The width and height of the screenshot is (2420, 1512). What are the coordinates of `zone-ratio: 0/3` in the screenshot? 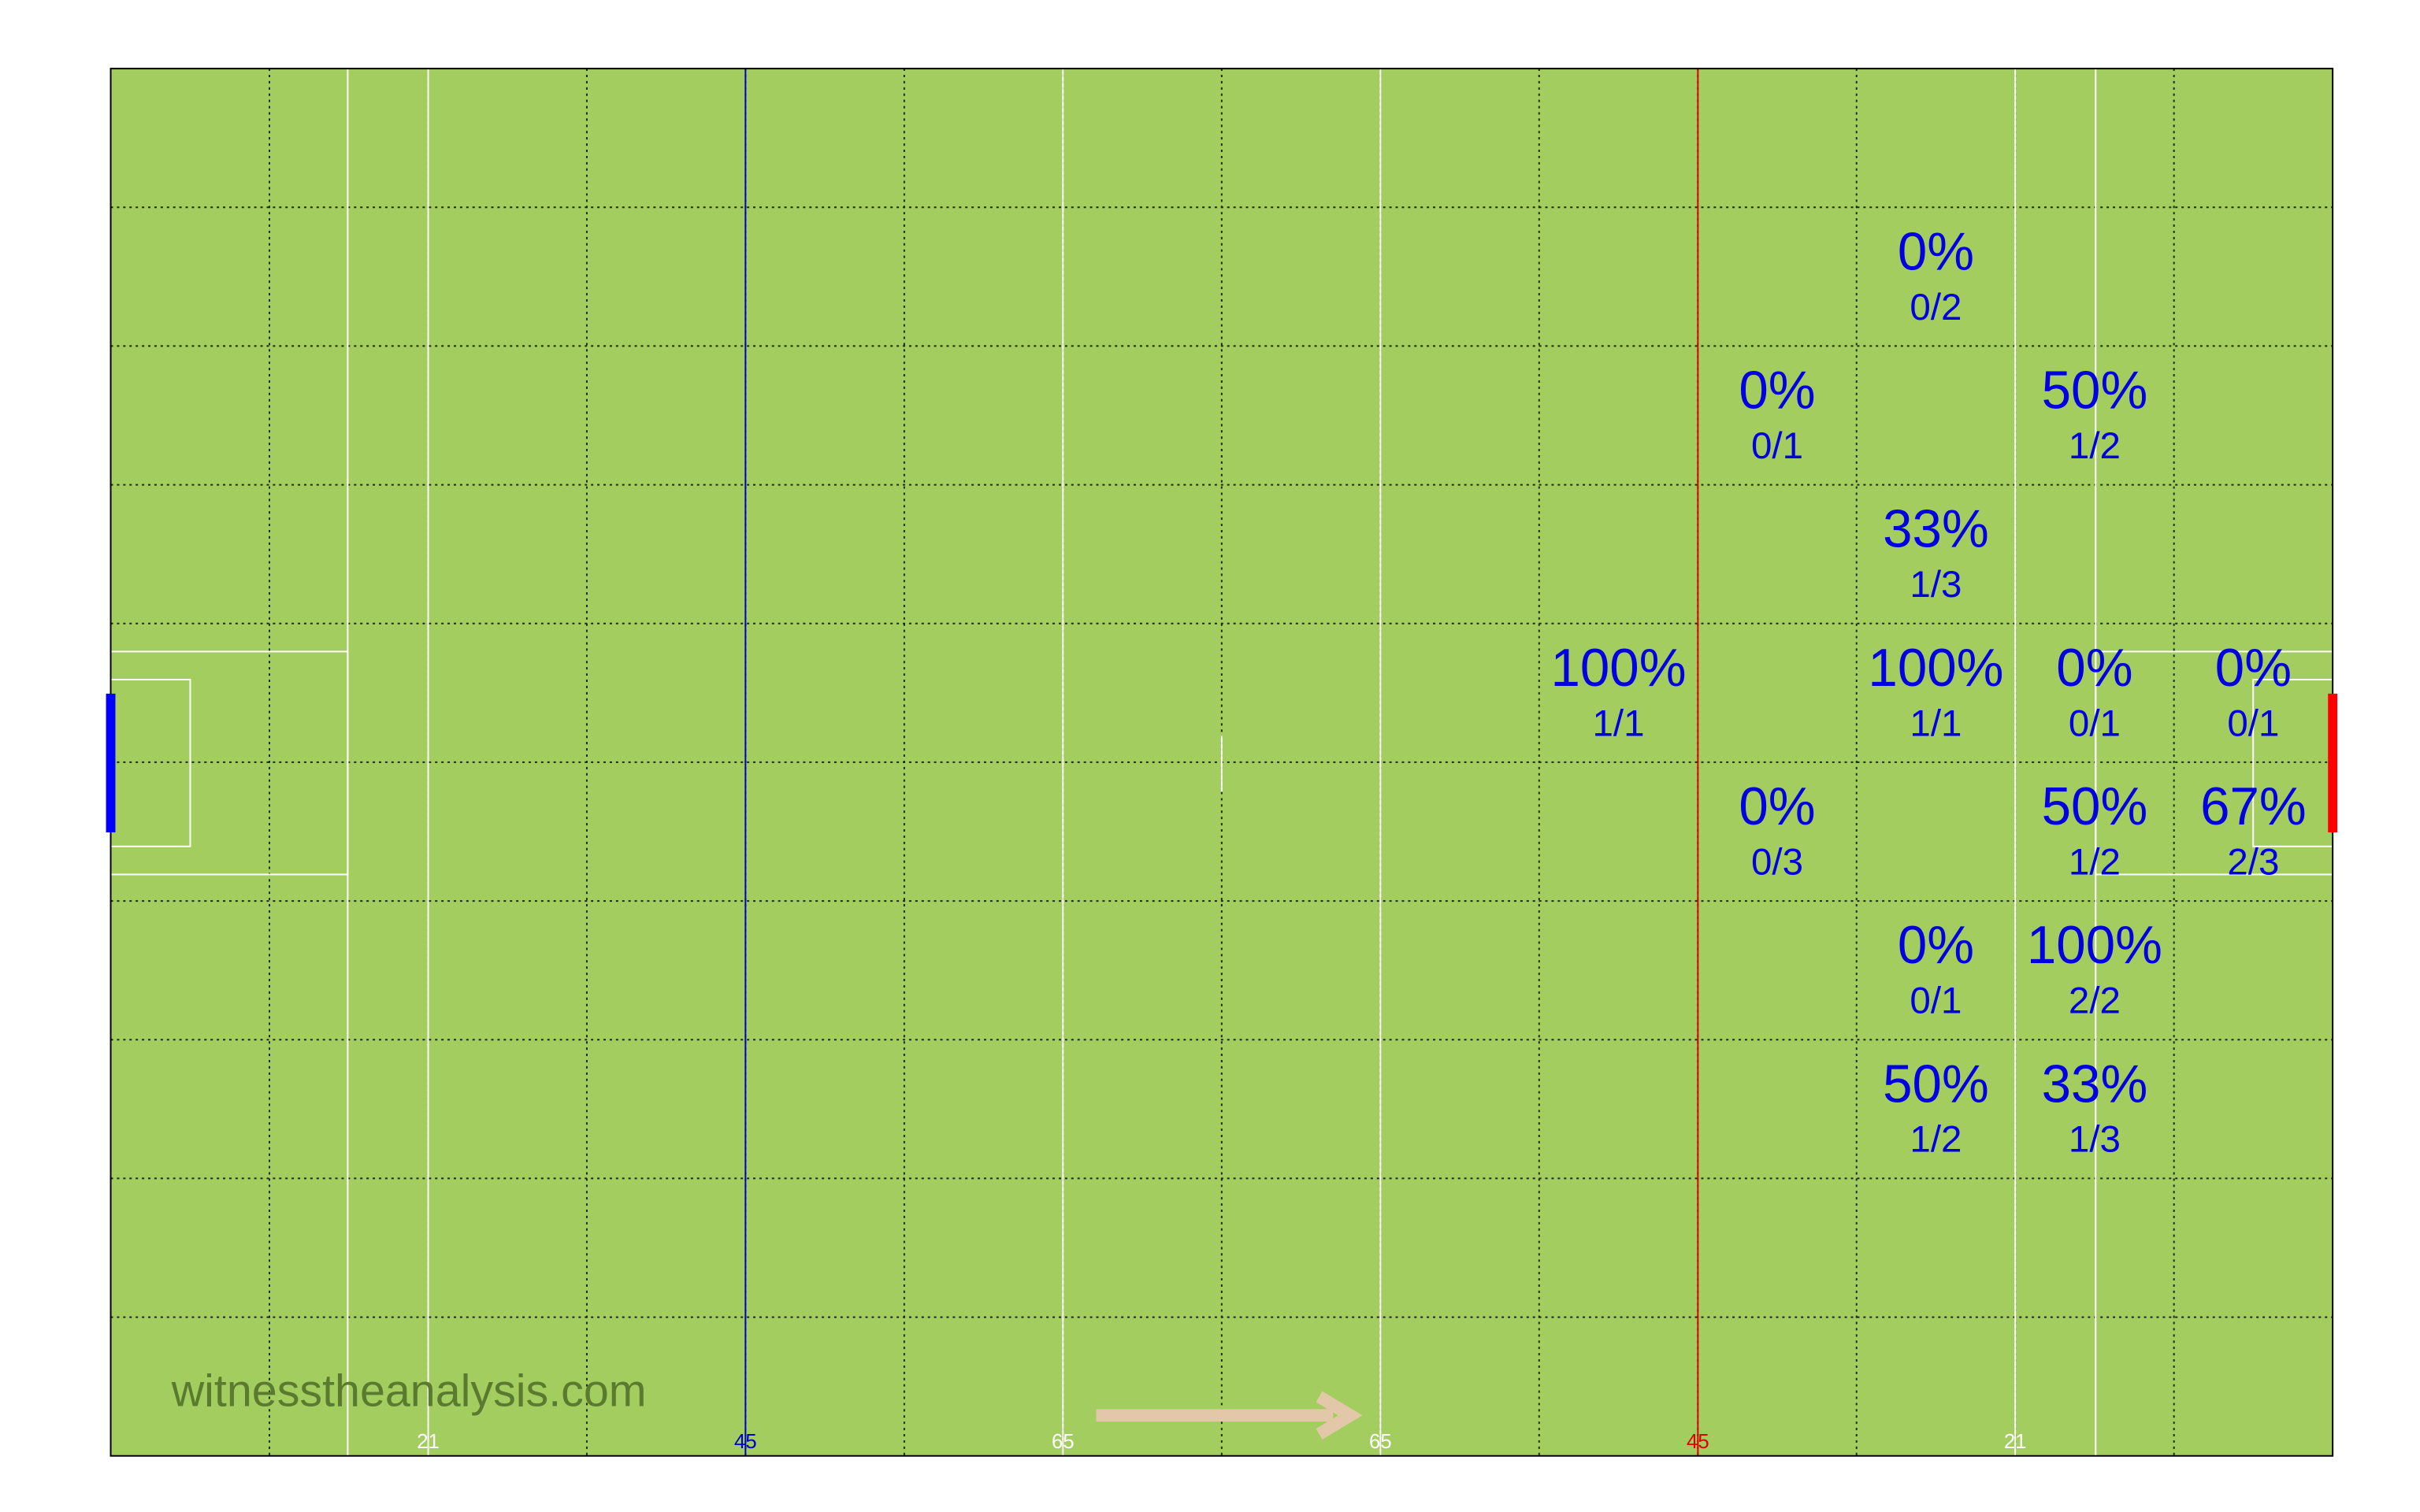 It's located at (1777, 862).